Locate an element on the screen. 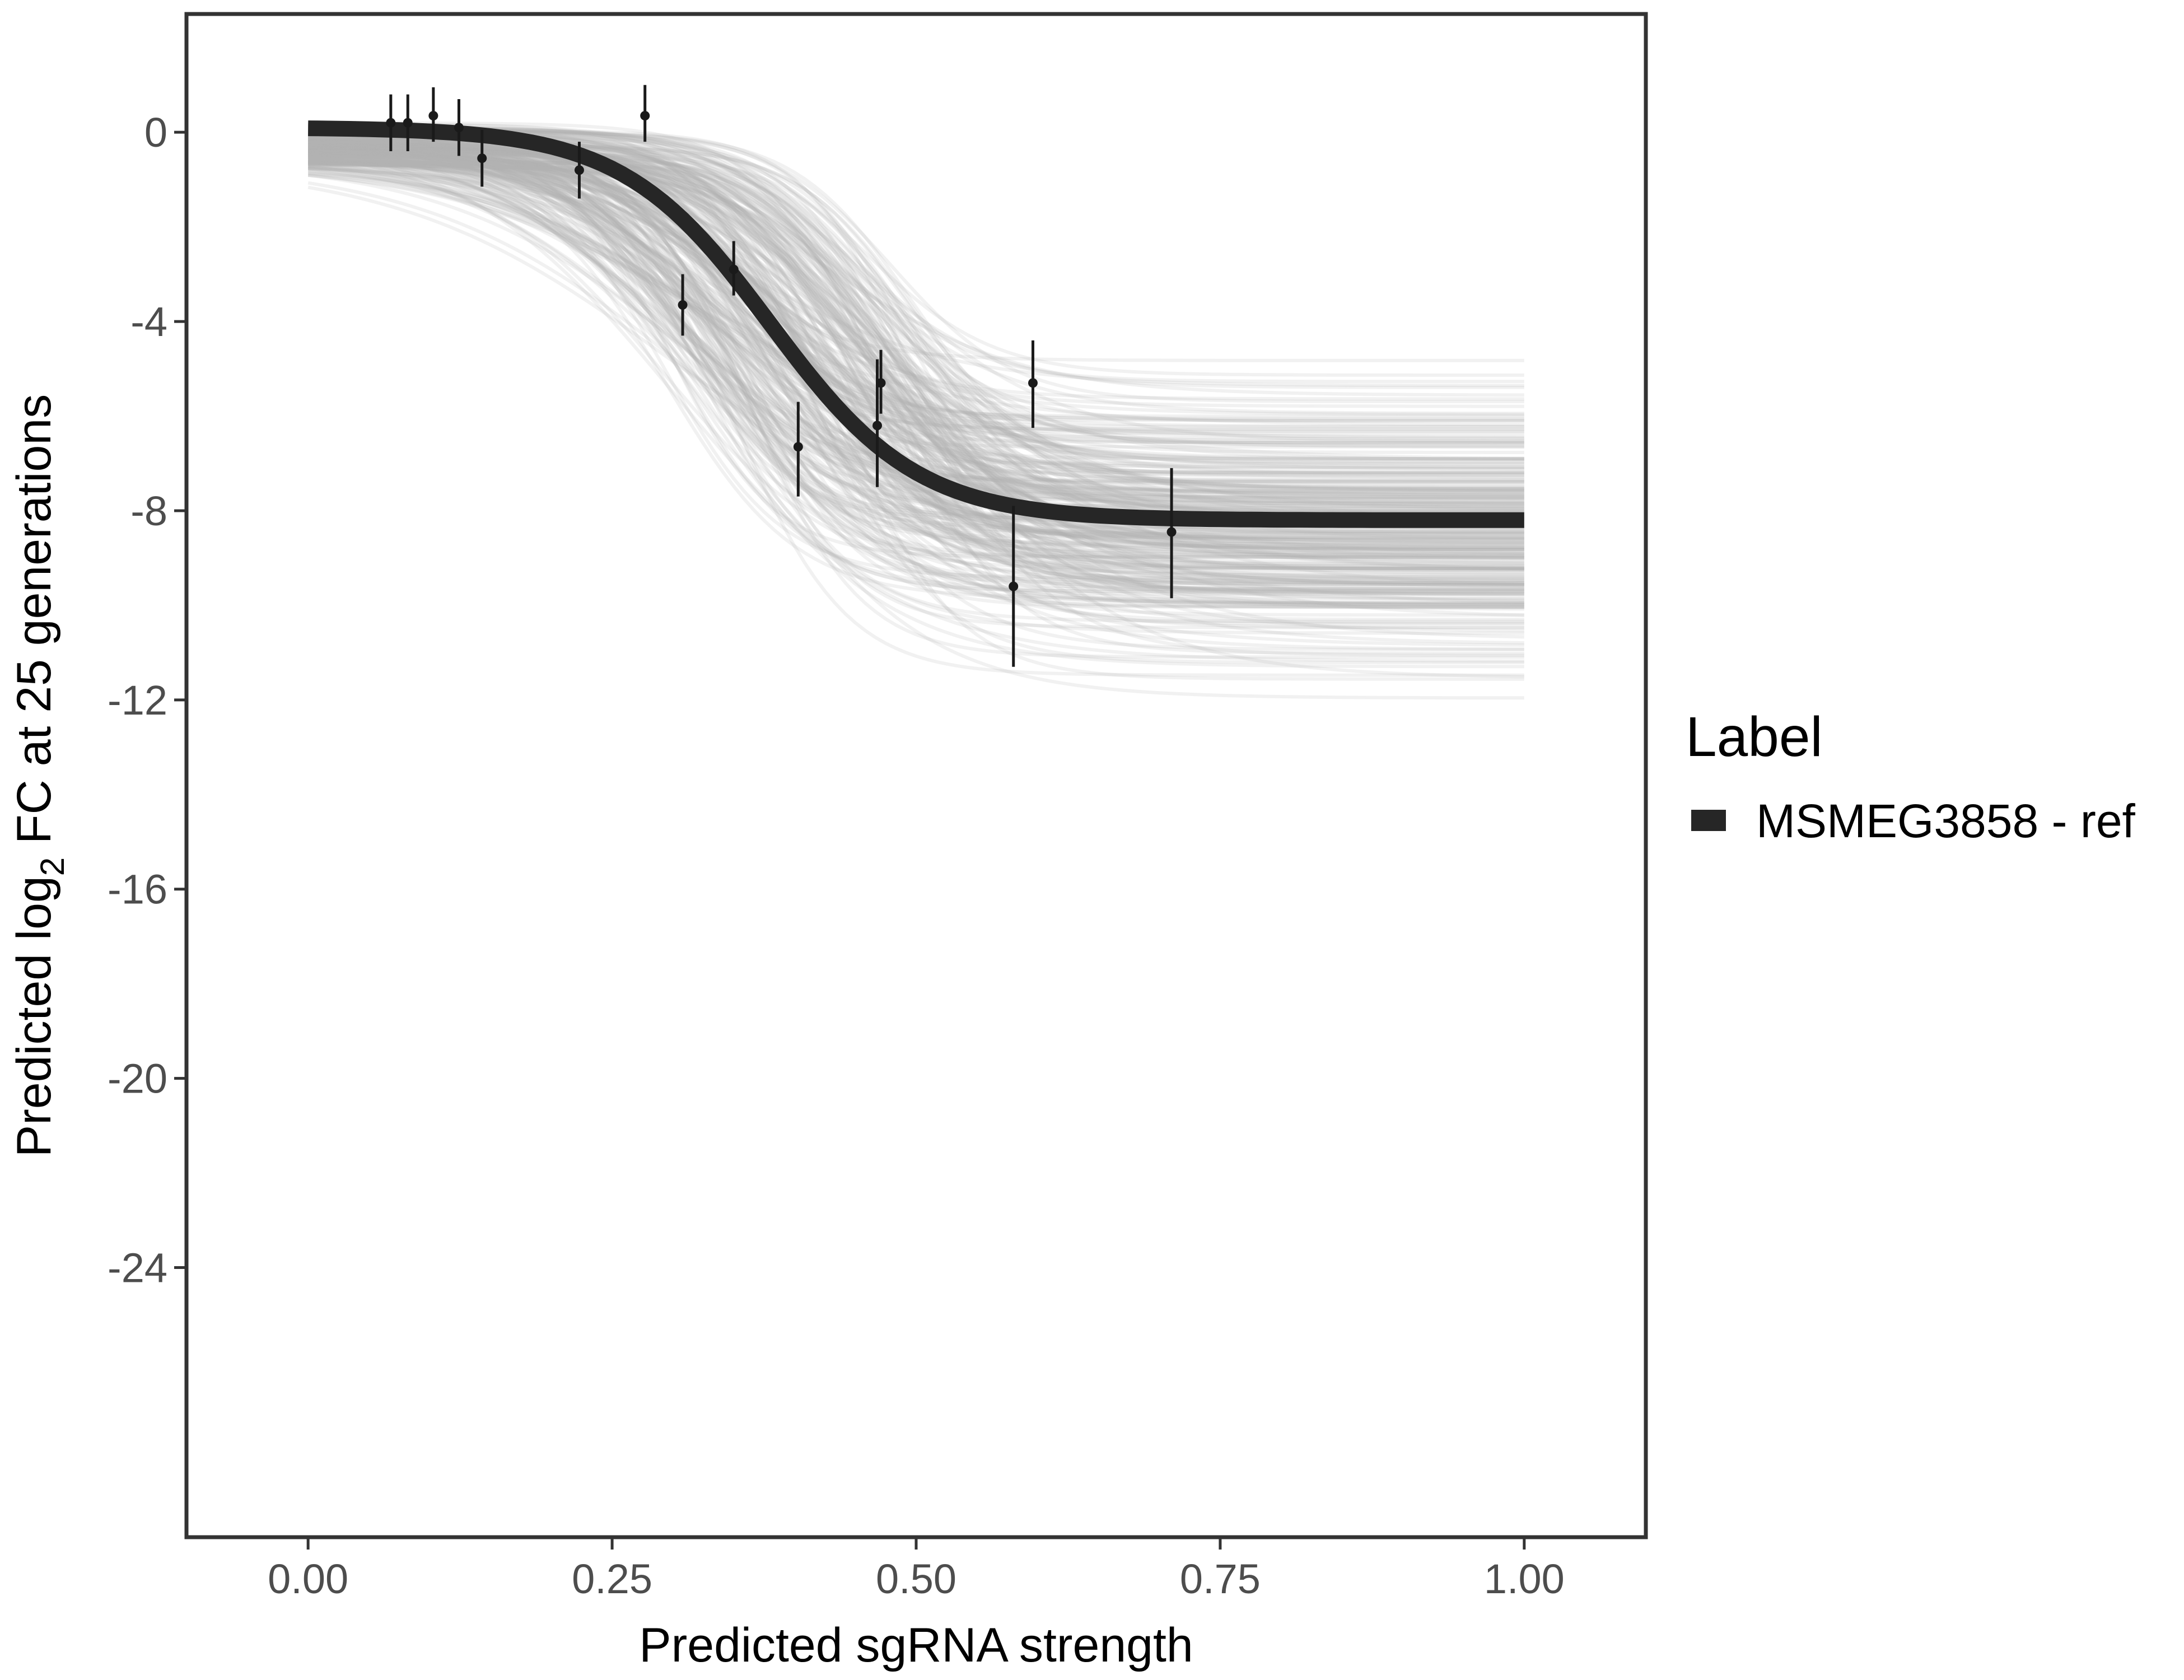  fit-curve-layer is located at coordinates (916, 324).